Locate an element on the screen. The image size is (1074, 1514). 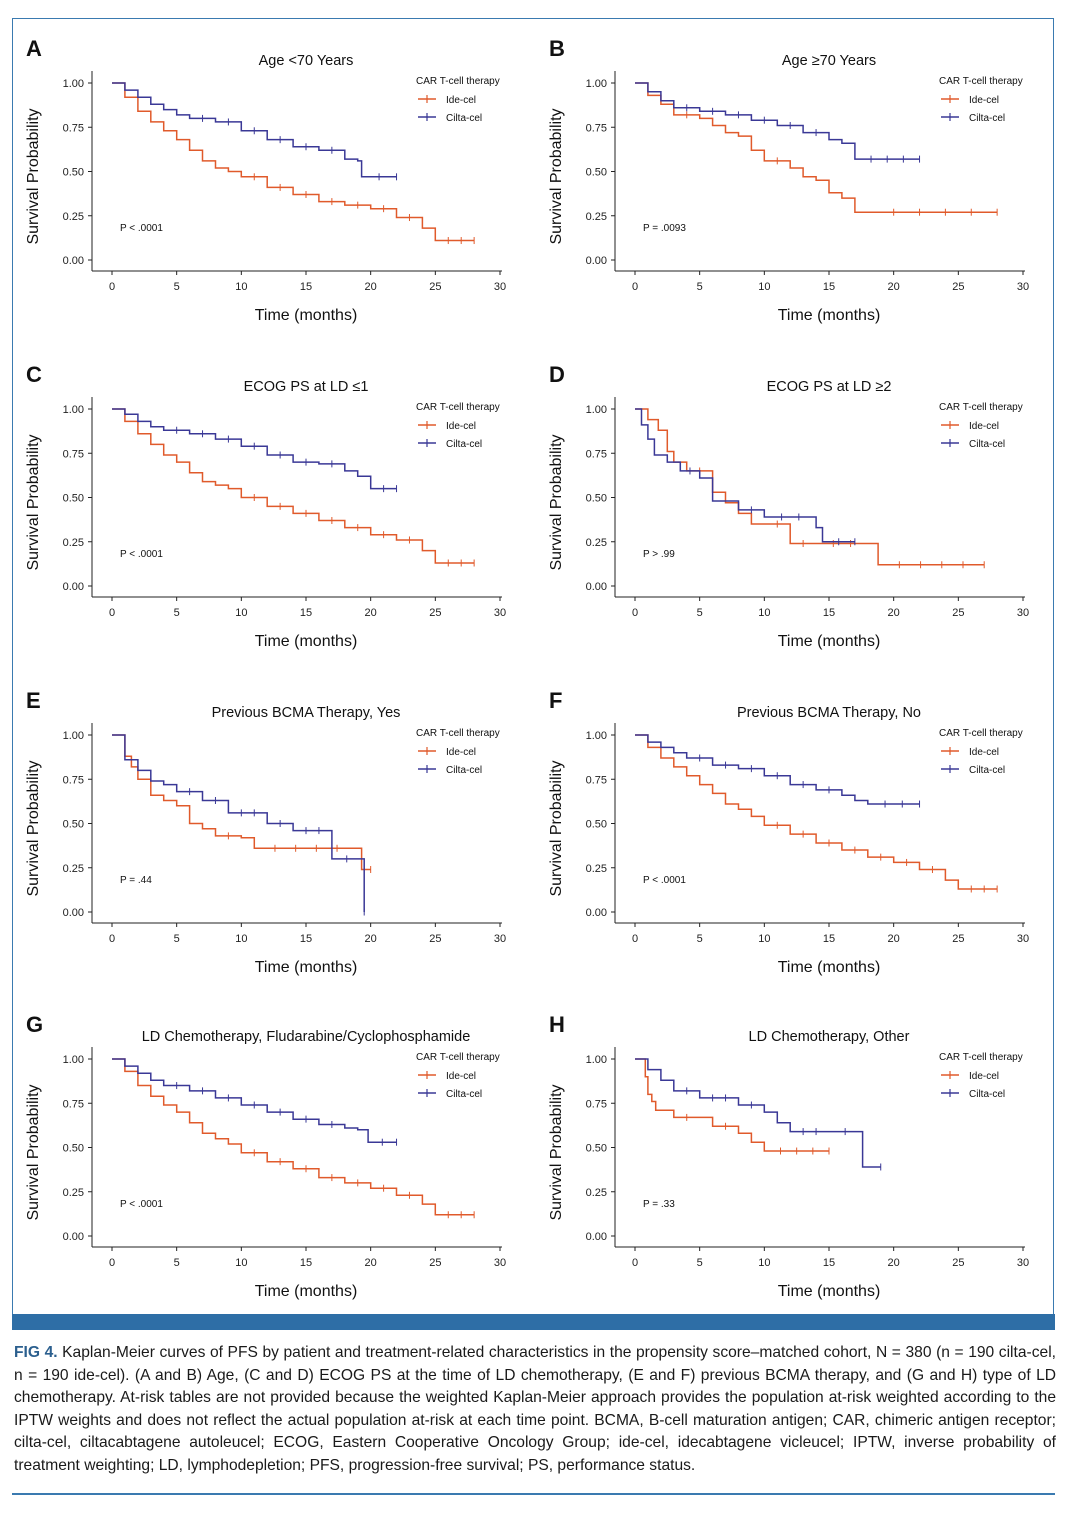
panel-title: Previous BCMA Therapy, Yes is located at coordinates (306, 713).